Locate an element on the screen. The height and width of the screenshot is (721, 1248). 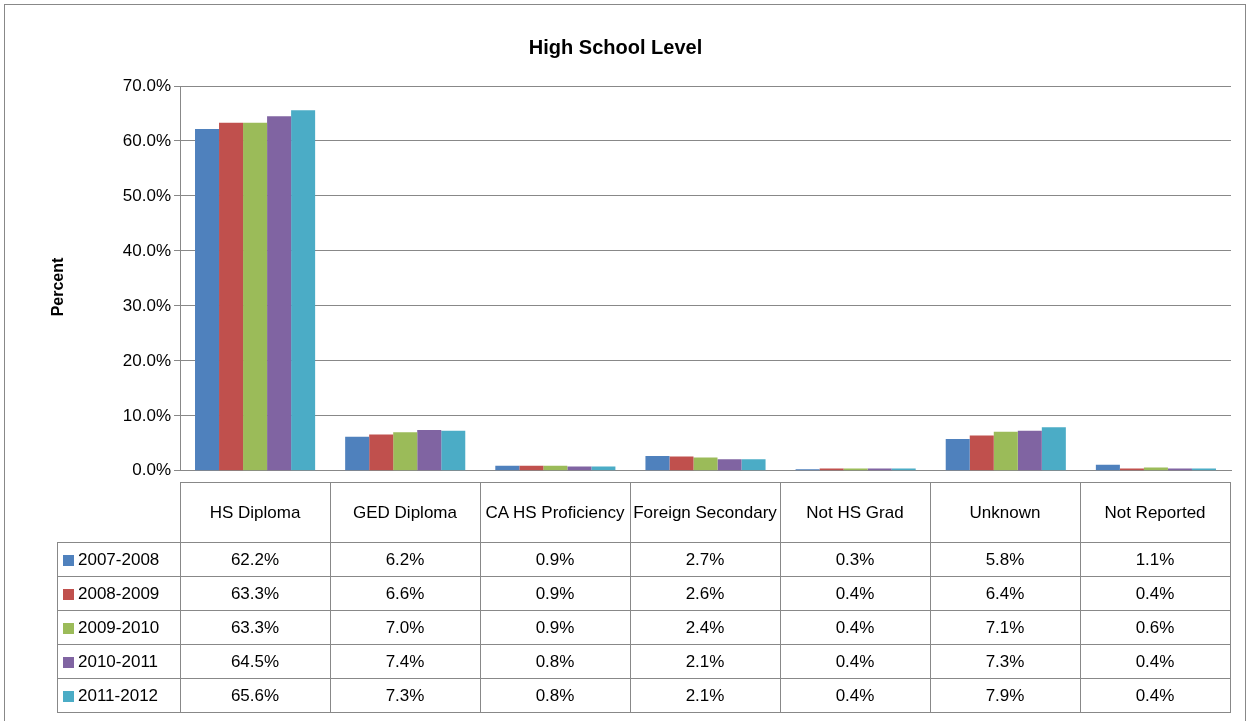
legend-label: 2009-2010 is located at coordinates (118, 627).